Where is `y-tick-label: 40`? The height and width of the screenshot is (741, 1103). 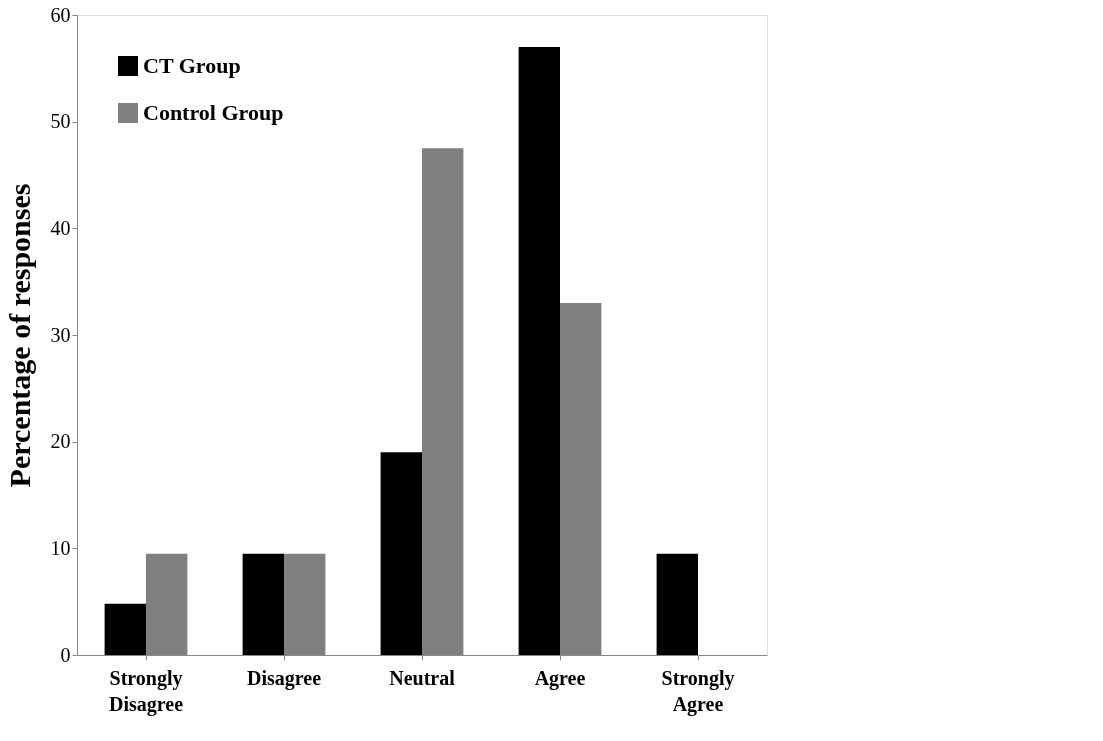
y-tick-label: 40 is located at coordinates (60, 227).